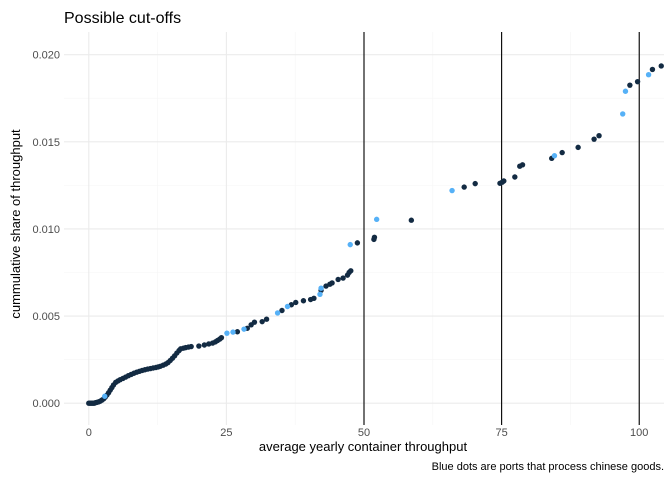 The width and height of the screenshot is (672, 480). What do you see at coordinates (46, 56) in the screenshot?
I see `y-tick-label: 0.020` at bounding box center [46, 56].